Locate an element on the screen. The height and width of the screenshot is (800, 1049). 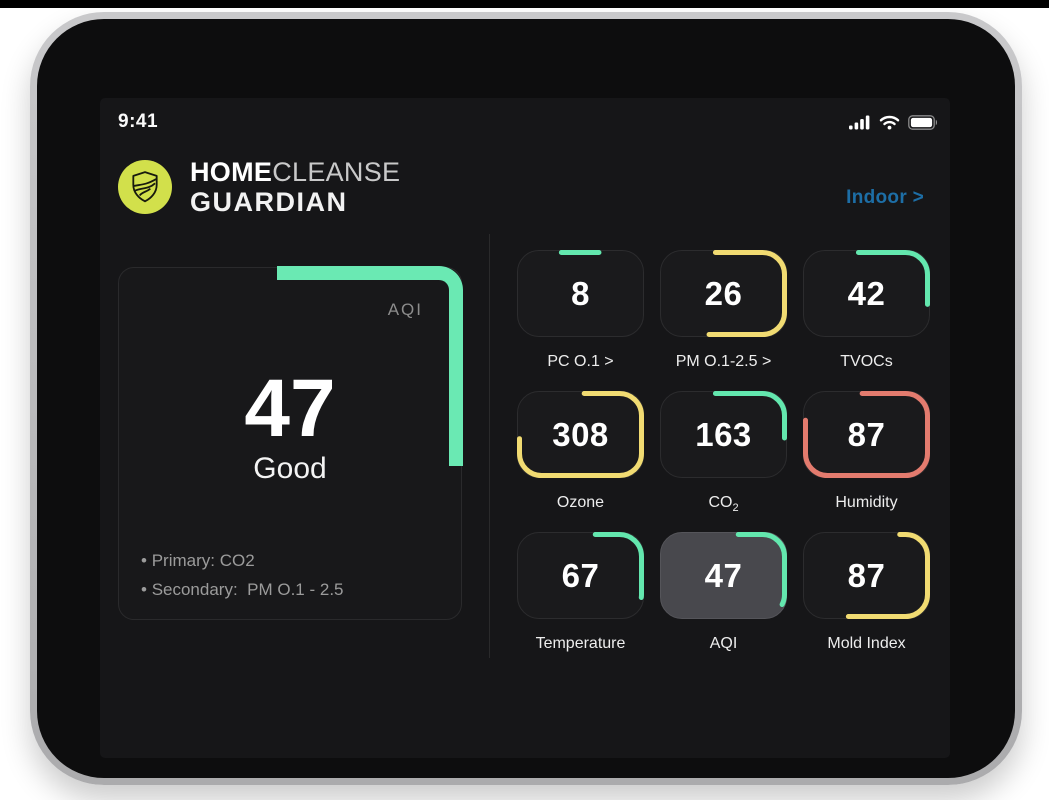
metric-label: AQI is located at coordinates (723, 643).